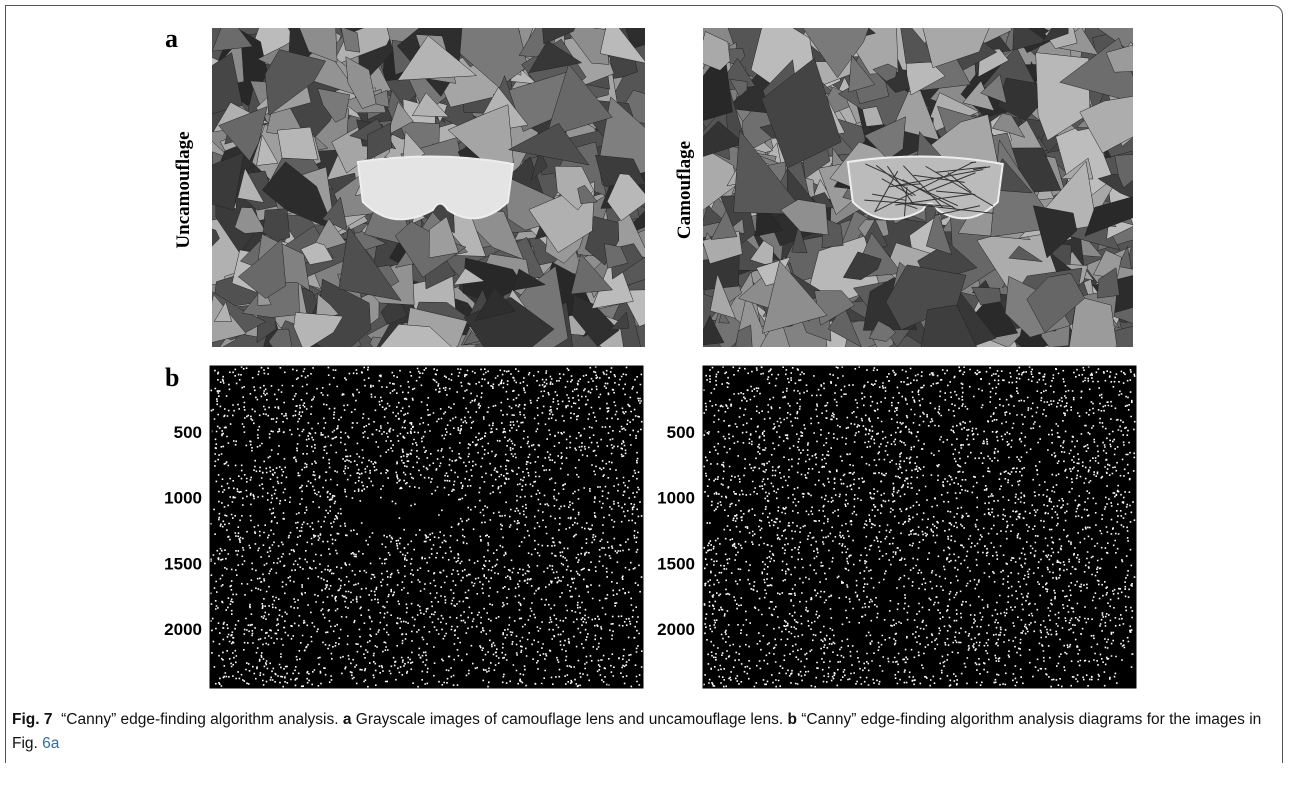  What do you see at coordinates (200, 719) in the screenshot?
I see `caption-text: “Canny” edge-finding algorithm analysis.` at bounding box center [200, 719].